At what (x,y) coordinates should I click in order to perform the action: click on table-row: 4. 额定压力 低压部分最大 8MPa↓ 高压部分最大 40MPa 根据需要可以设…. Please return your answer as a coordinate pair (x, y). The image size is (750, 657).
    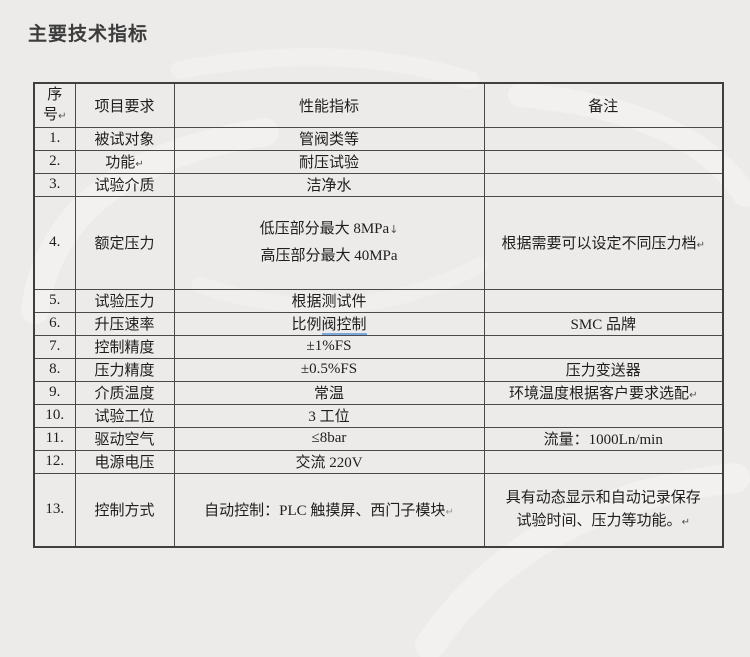
    Looking at the image, I should click on (378, 242).